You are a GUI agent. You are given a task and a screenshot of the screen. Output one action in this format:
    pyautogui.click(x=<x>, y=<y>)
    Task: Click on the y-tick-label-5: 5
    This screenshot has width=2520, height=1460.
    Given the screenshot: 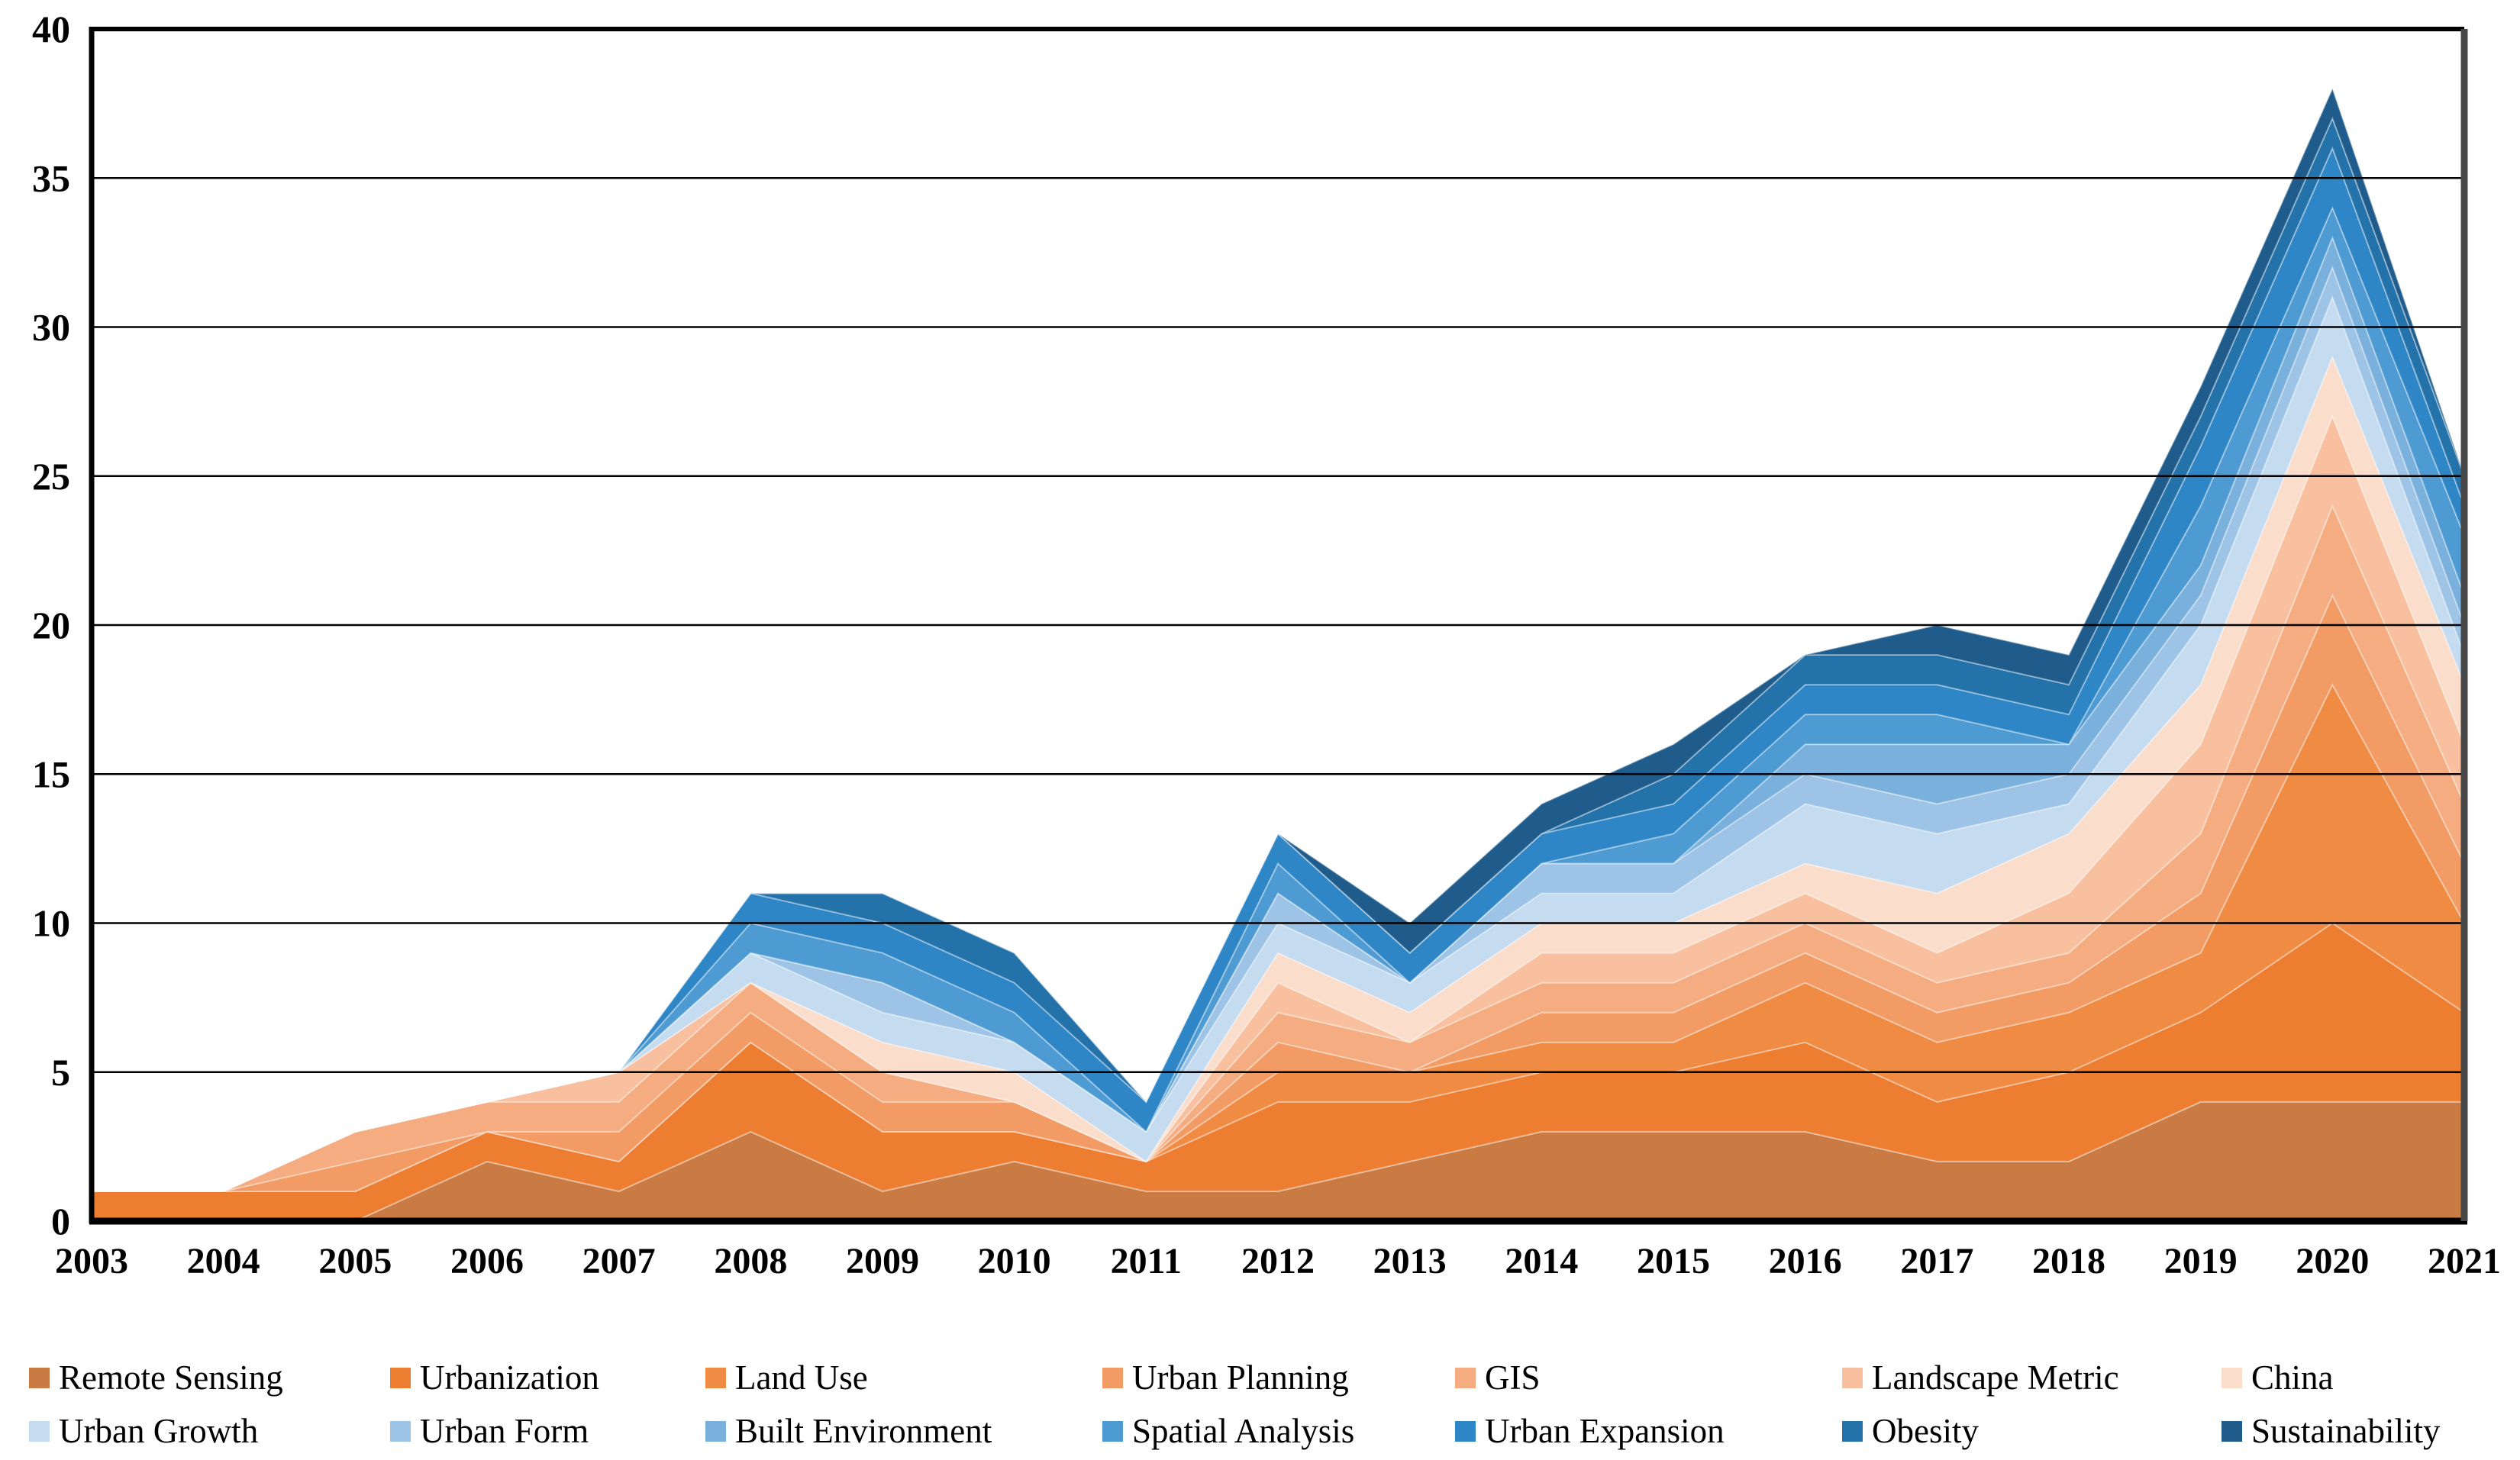 What is the action you would take?
    pyautogui.click(x=60, y=1072)
    